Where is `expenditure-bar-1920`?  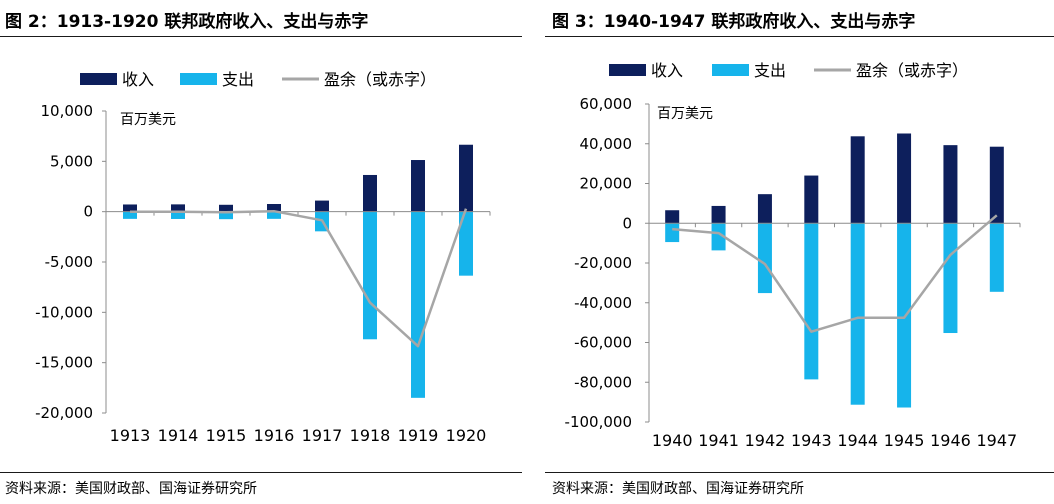 expenditure-bar-1920 is located at coordinates (466, 243).